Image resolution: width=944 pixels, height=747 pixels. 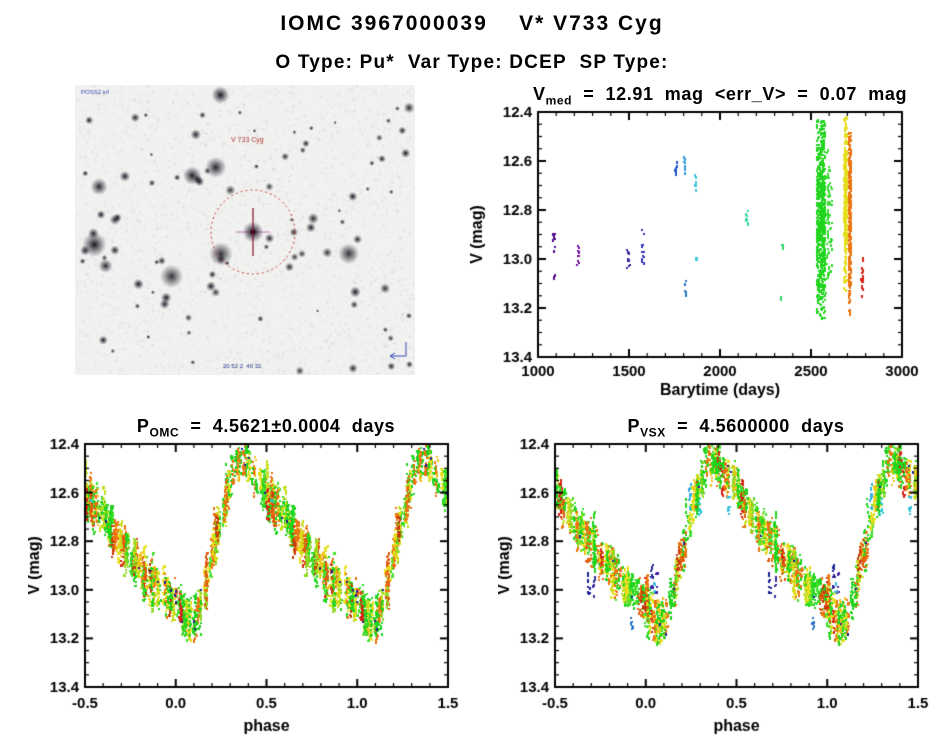 I want to click on omc-phase-plot-title: POMC = 4.5621±0.0004 days, so click(x=266, y=427).